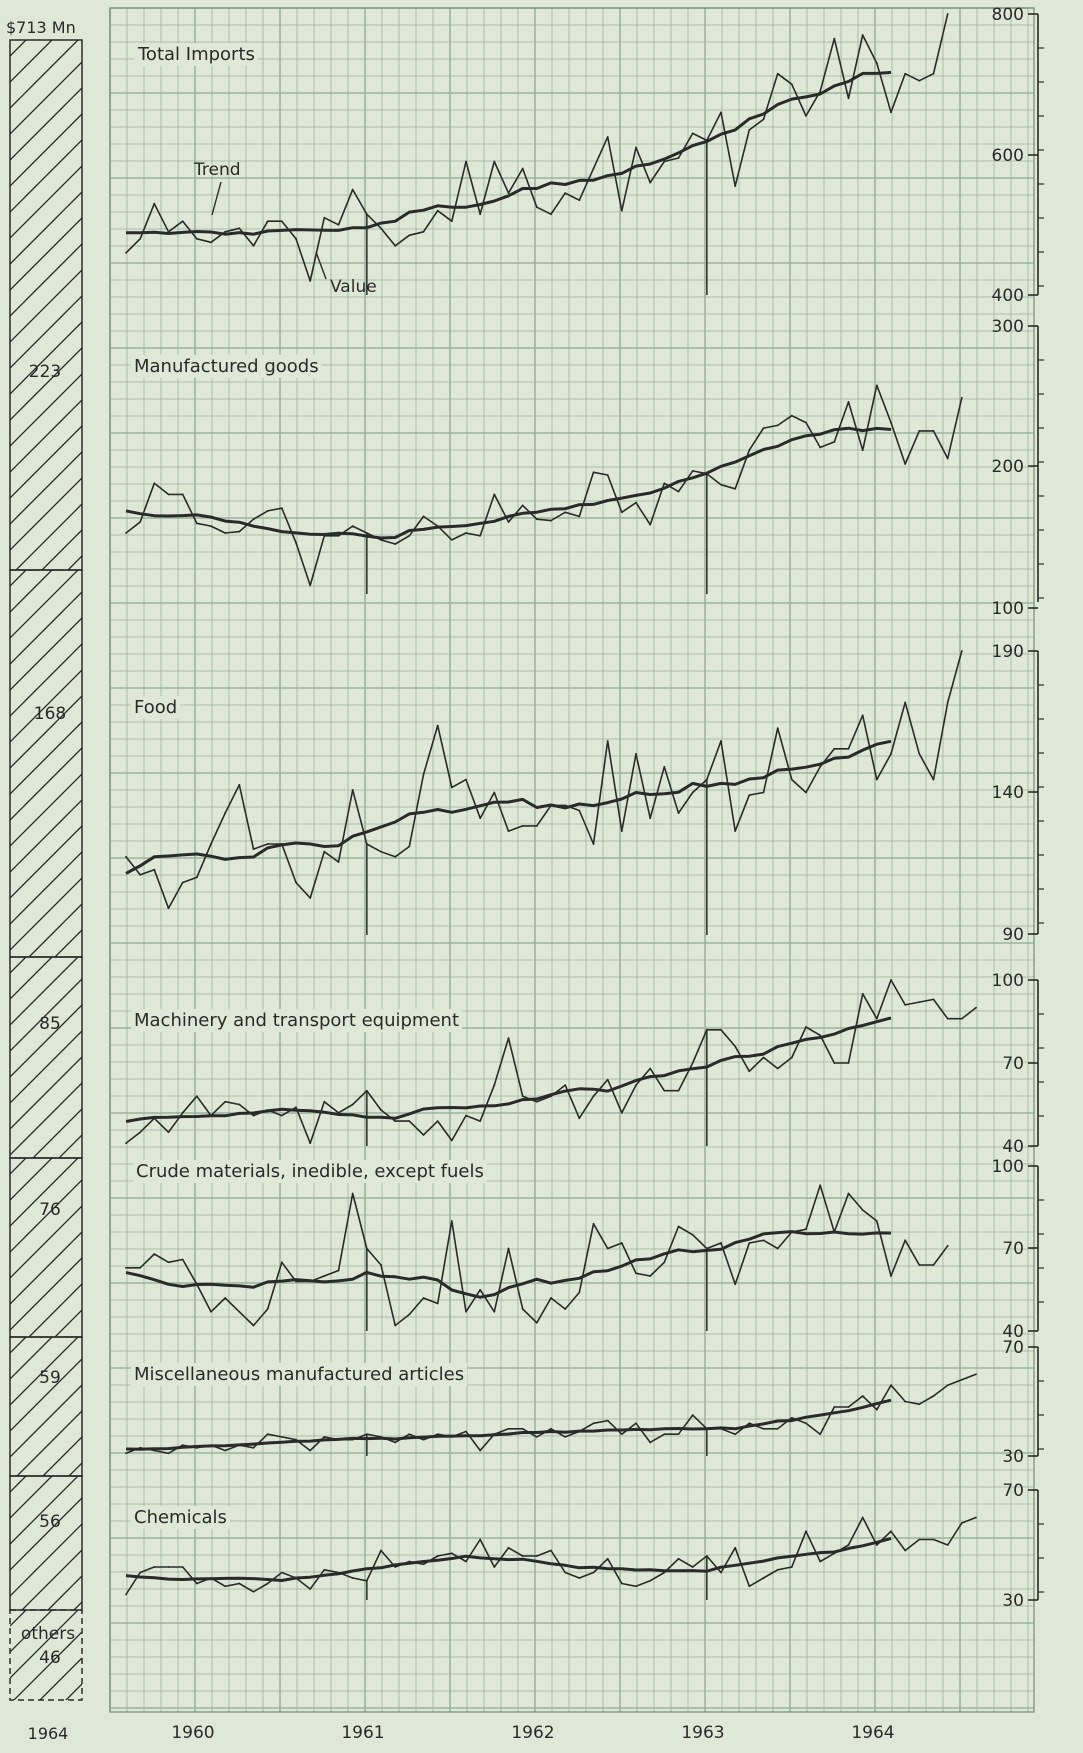 This screenshot has height=1753, width=1083. I want to click on y-tick-label: 30, so click(1013, 1601).